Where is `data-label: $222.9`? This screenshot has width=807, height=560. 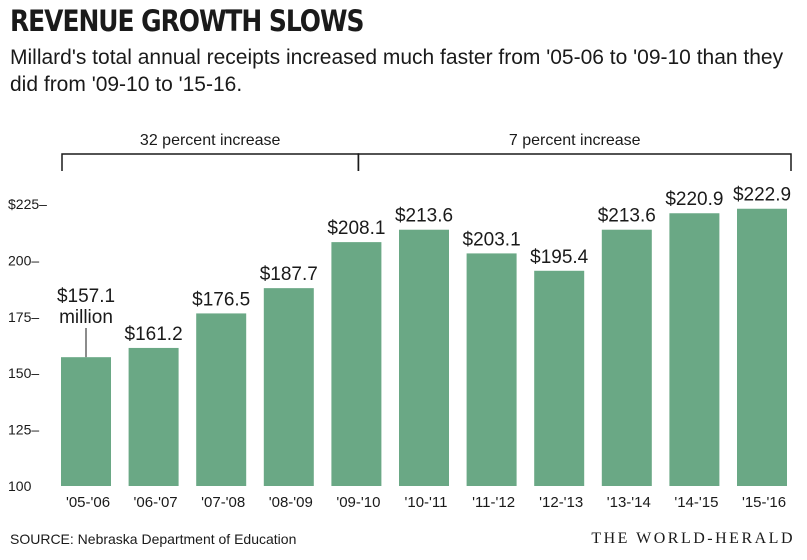
data-label: $222.9 is located at coordinates (762, 195).